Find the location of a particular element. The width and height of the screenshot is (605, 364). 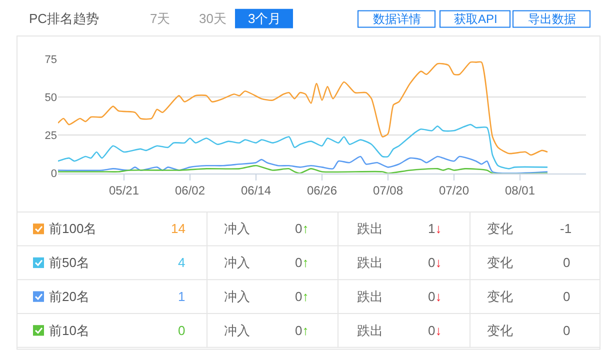

text: 4 is located at coordinates (182, 262).